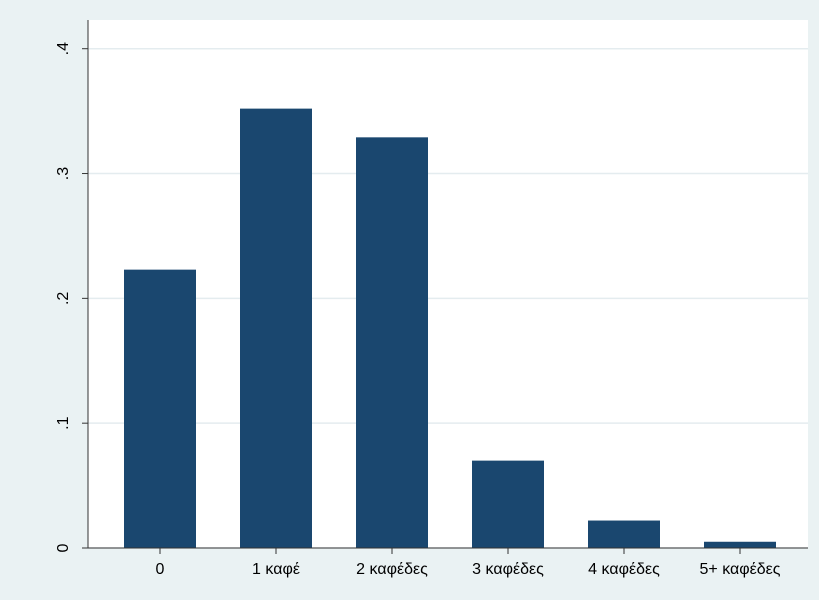  What do you see at coordinates (392, 569) in the screenshot?
I see `x-tick-label: 2 καφέδες` at bounding box center [392, 569].